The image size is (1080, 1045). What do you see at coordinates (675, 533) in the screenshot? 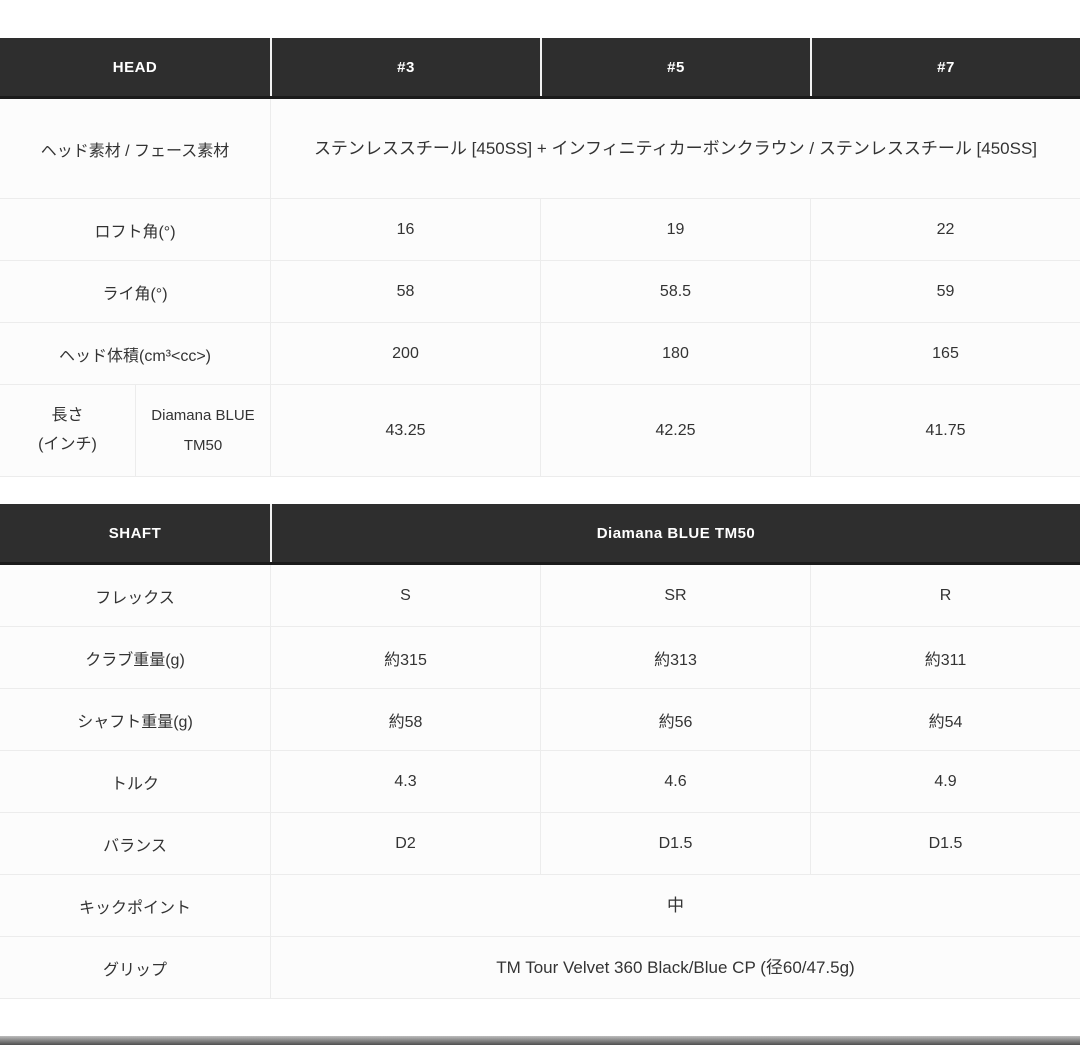
I see `shaft-model-header-cell: Diamana BLUE TM50` at bounding box center [675, 533].